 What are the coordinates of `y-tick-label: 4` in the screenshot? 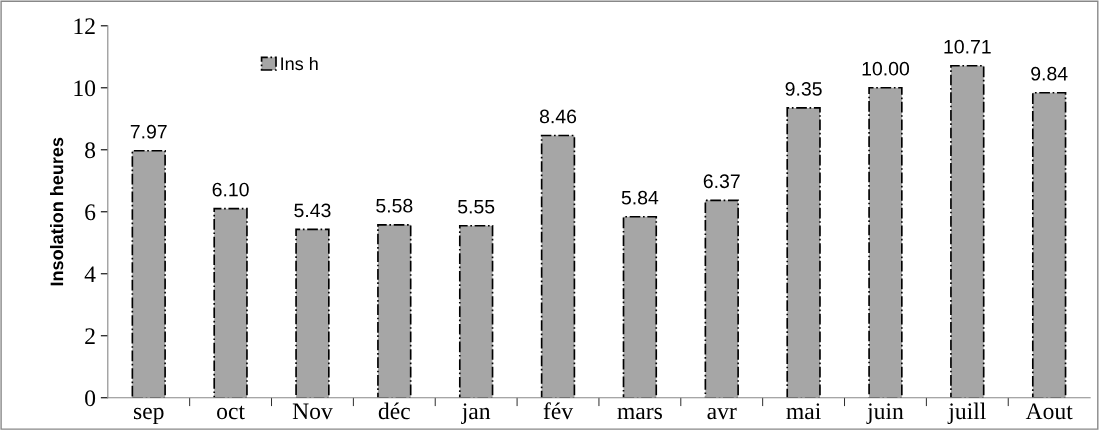 It's located at (90, 274).